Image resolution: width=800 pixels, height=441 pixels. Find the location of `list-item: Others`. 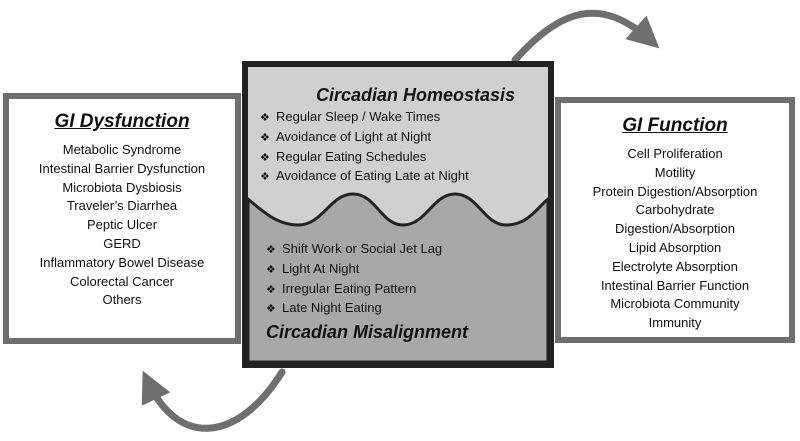

list-item: Others is located at coordinates (122, 300).